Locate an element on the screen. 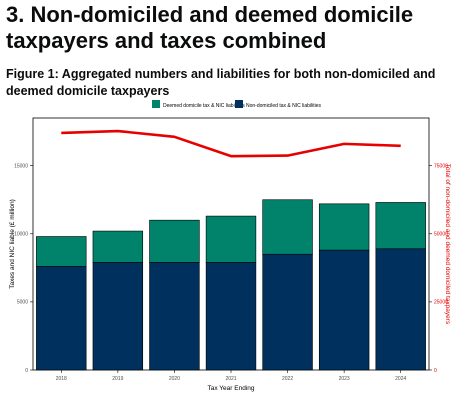 This screenshot has width=465, height=400. y2-tick-label: 25000 is located at coordinates (441, 303).